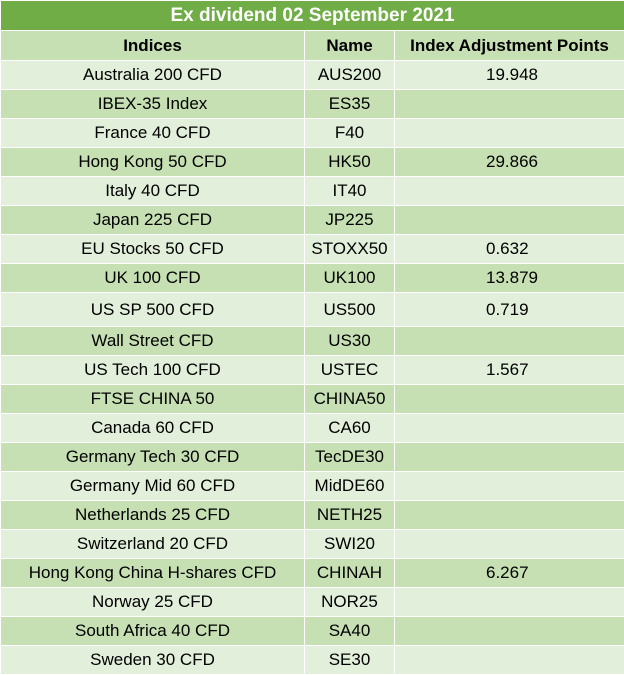 The image size is (624, 675). Describe the element at coordinates (350, 46) in the screenshot. I see `header-name: Name` at that location.